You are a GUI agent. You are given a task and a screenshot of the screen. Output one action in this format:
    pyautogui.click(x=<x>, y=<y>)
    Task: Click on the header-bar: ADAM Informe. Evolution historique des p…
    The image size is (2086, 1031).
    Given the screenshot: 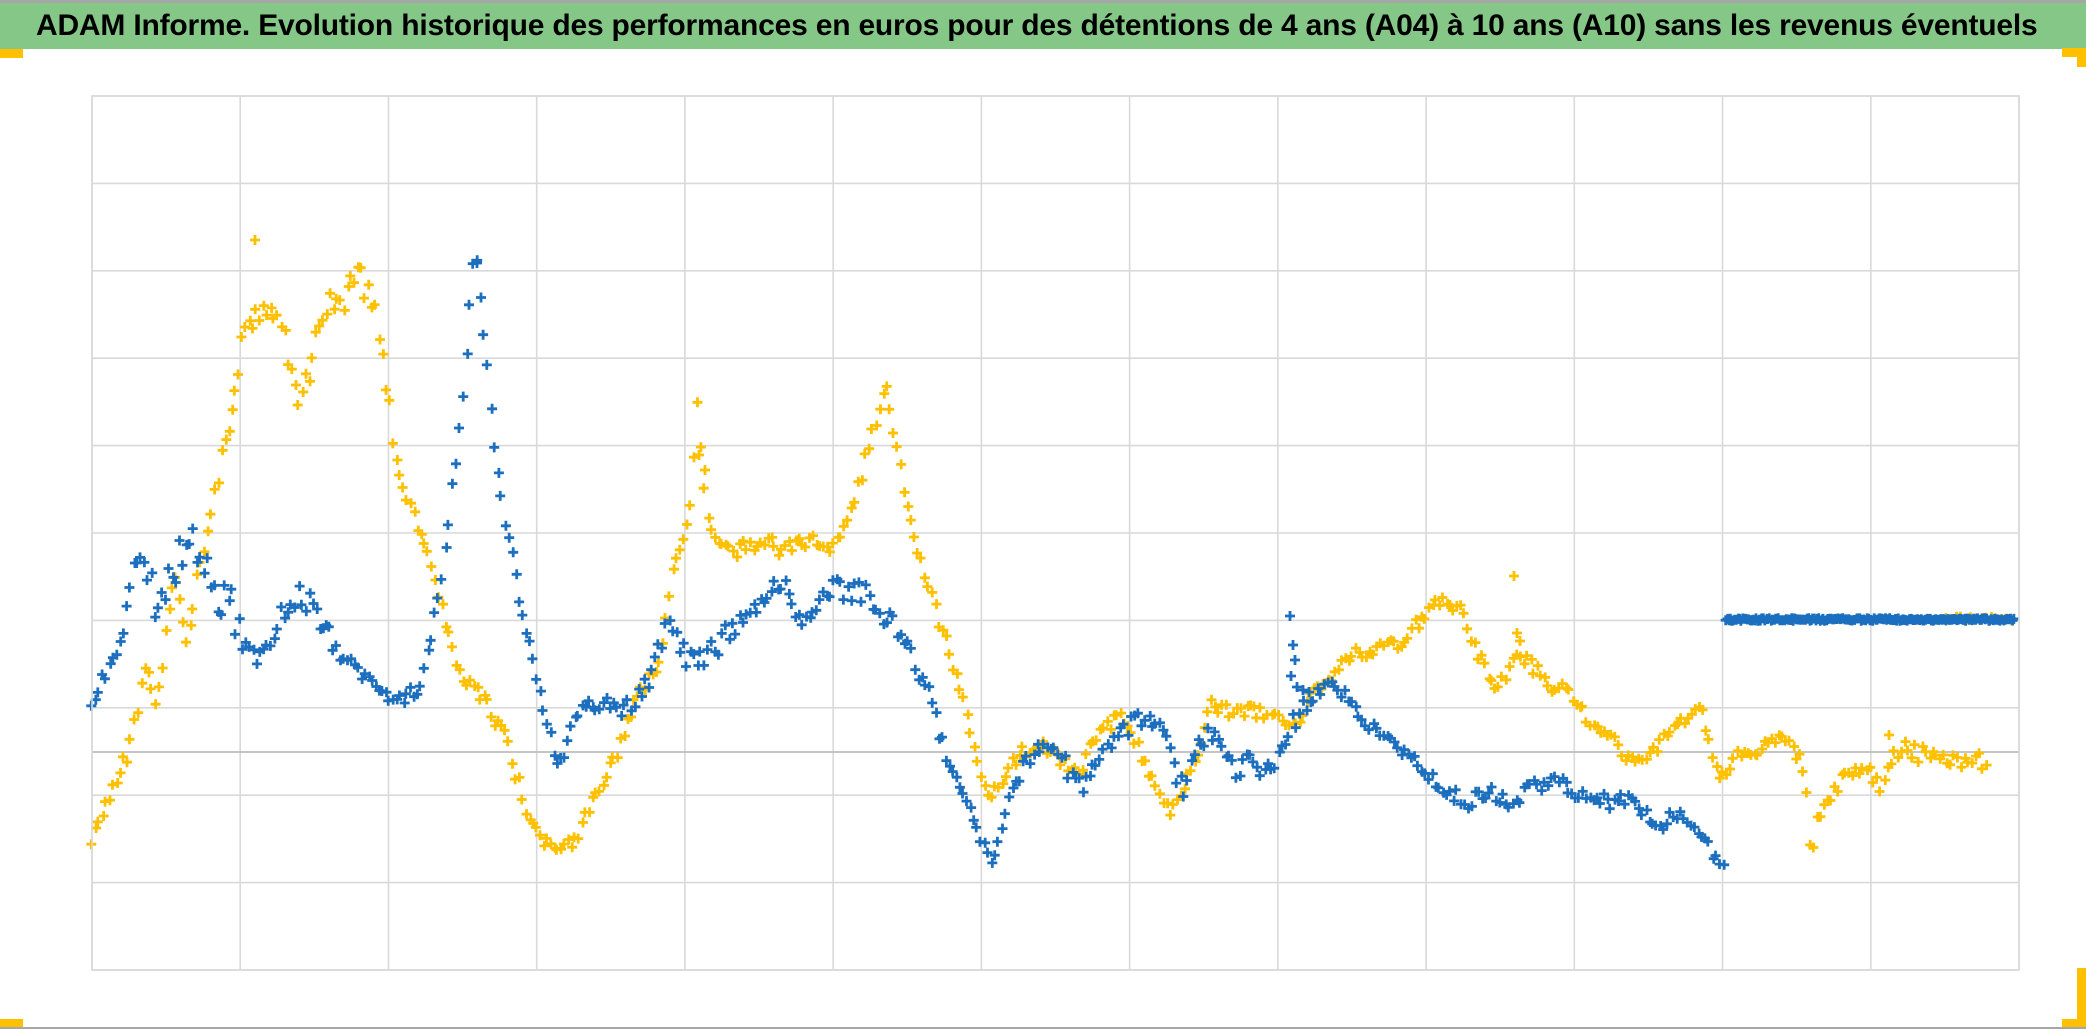 What is the action you would take?
    pyautogui.click(x=1043, y=26)
    